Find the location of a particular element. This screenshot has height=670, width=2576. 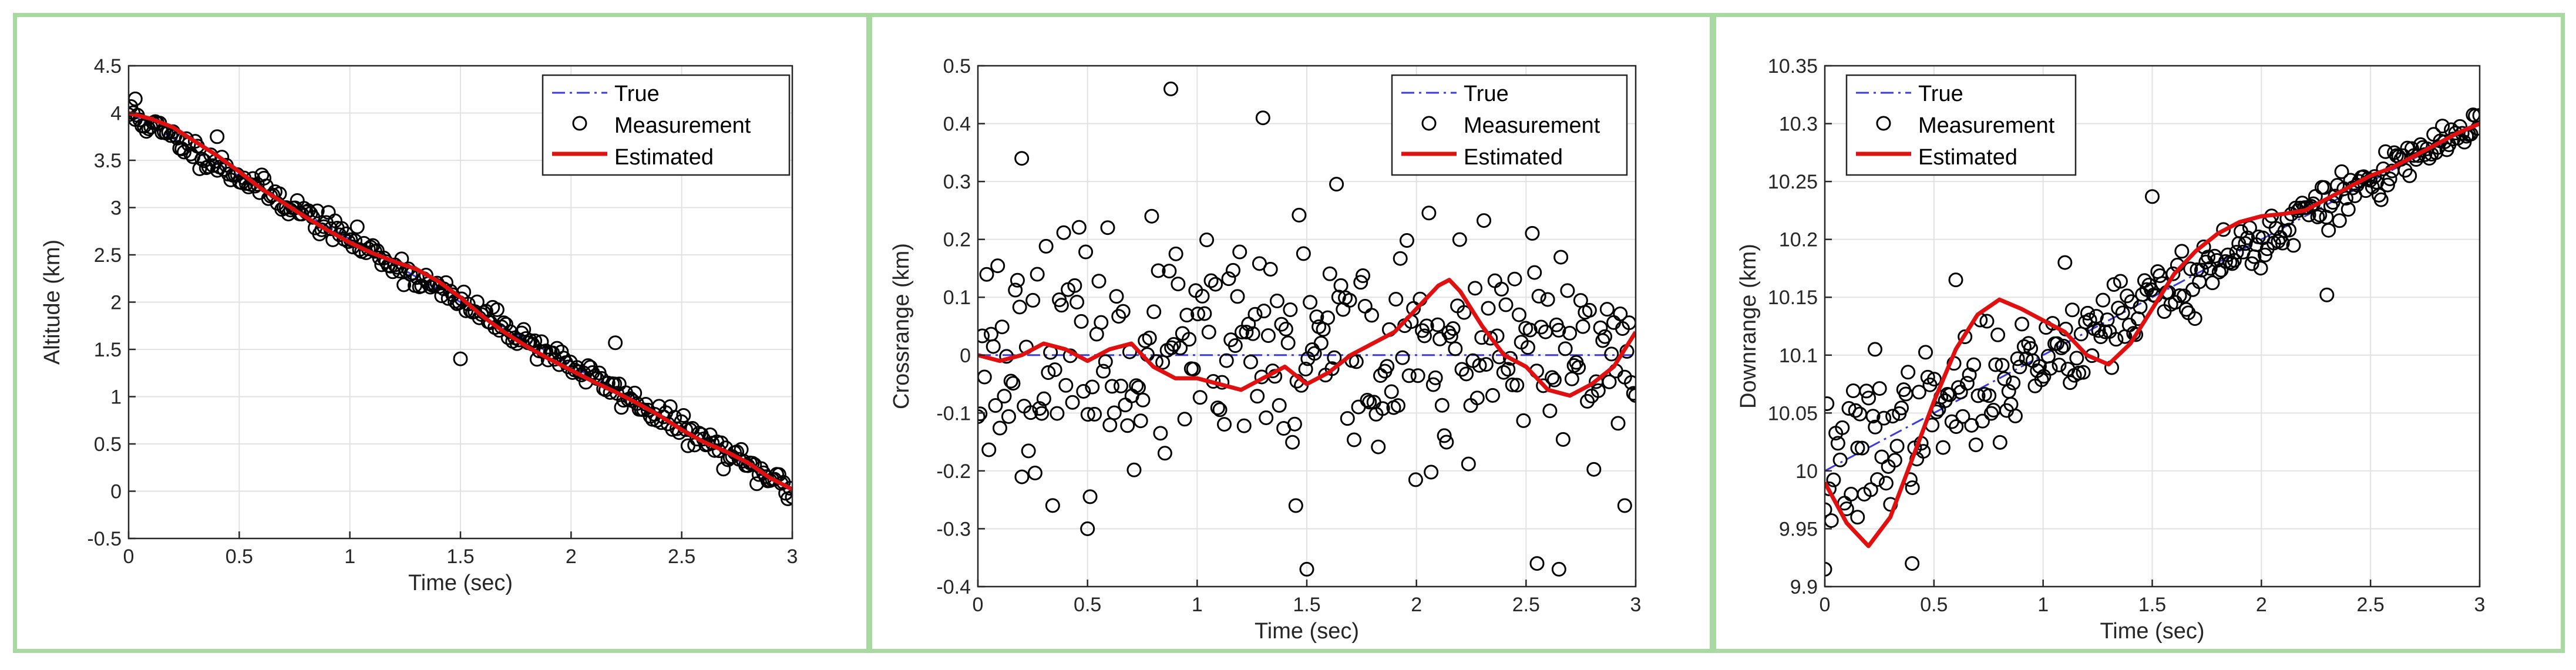

y-tick-label: -0.2 is located at coordinates (953, 471).